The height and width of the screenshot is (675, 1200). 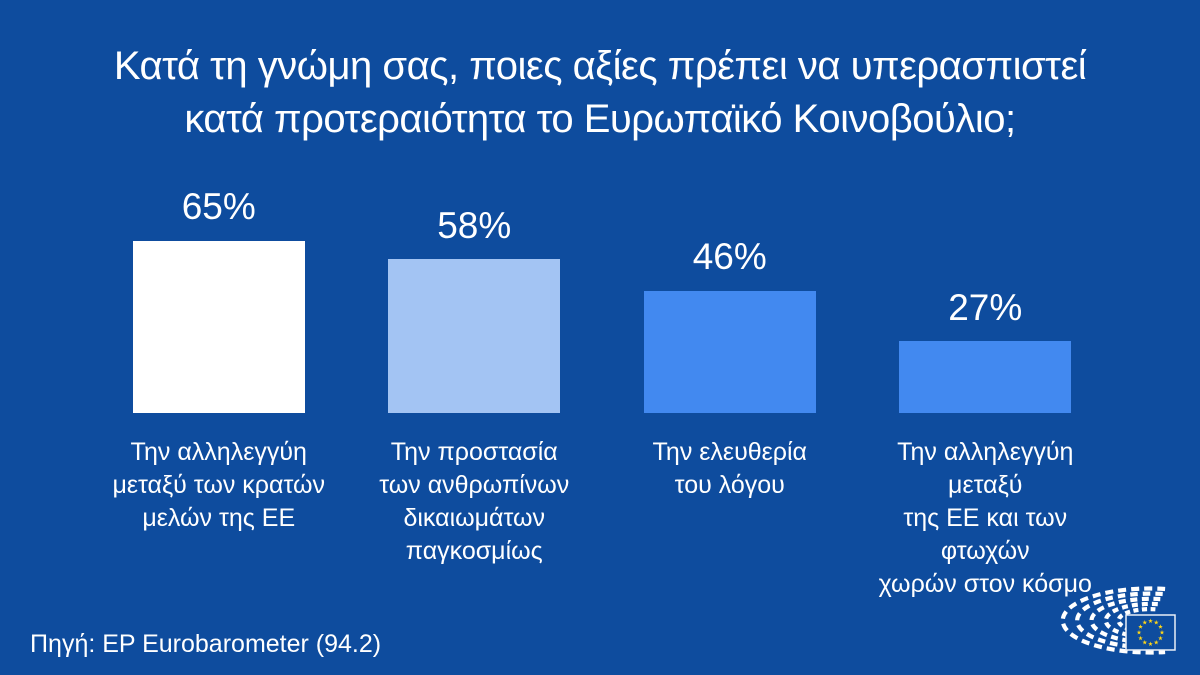 I want to click on bar-plot-area: 58%, so click(x=474, y=293).